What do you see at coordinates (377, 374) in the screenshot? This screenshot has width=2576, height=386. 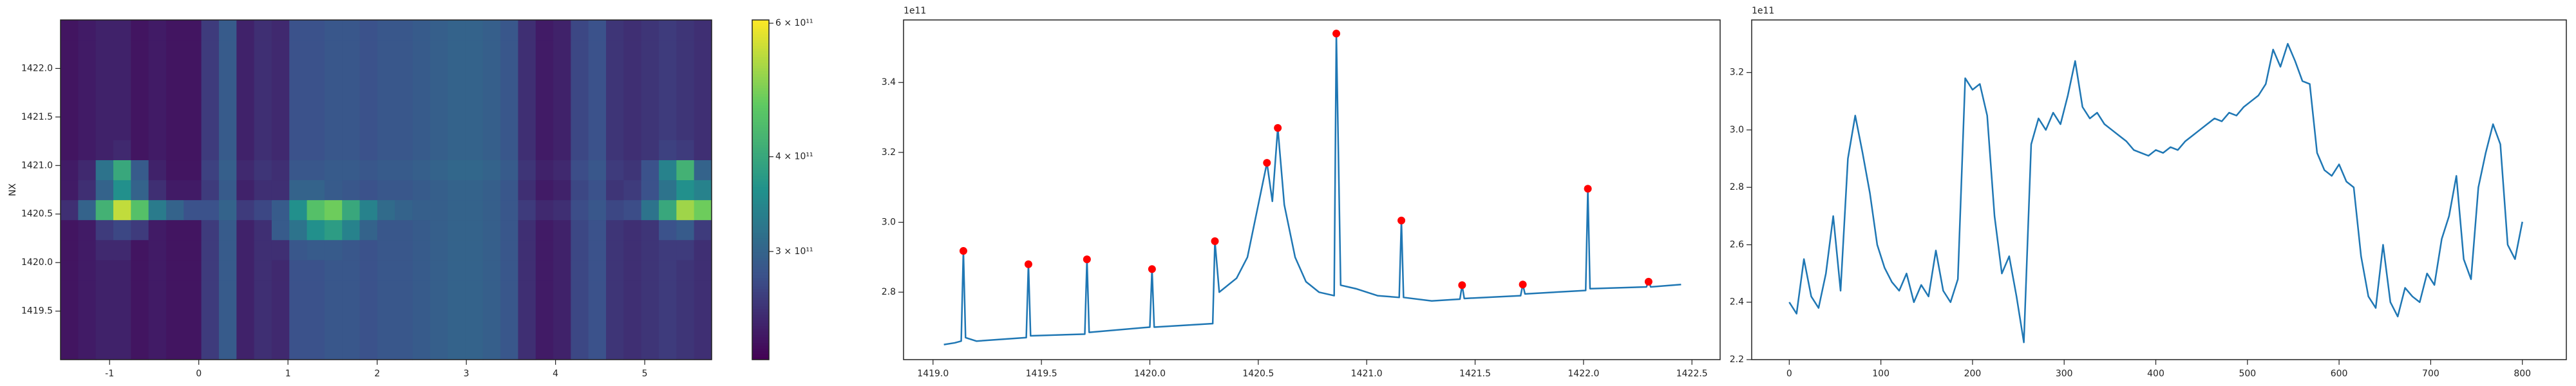 I see `x-tick-label: 2` at bounding box center [377, 374].